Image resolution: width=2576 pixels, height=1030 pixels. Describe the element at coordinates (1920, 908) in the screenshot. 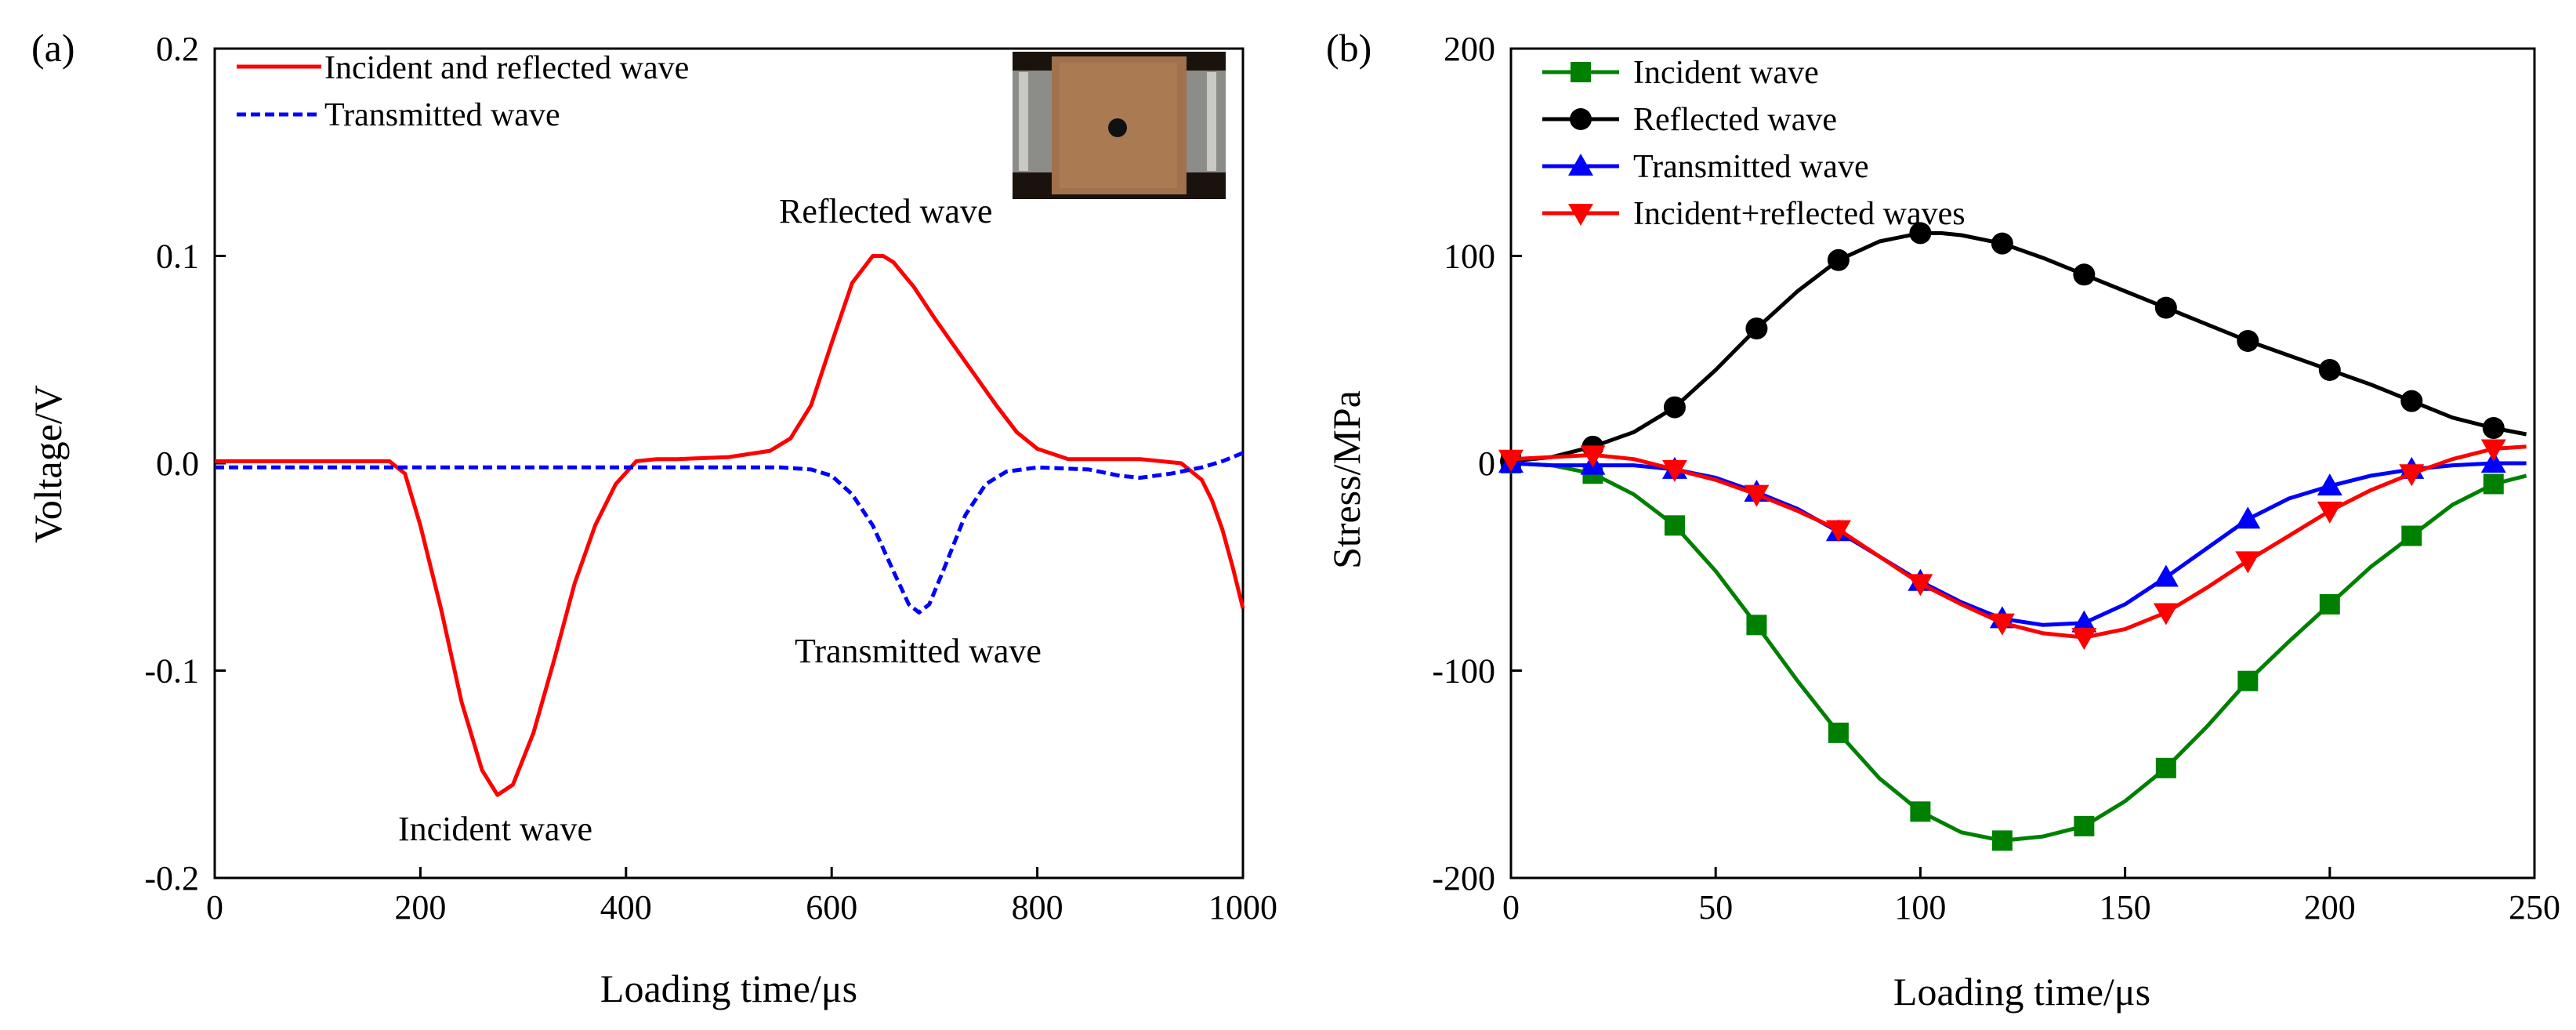

I see `x-tick-label: 100` at that location.